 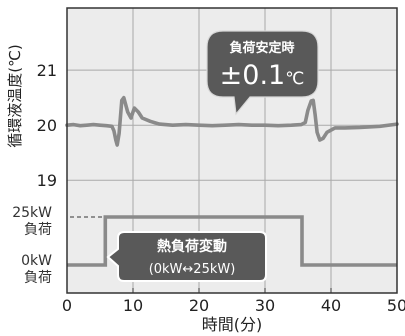 I want to click on y-tick-label: 19, so click(x=47, y=180).